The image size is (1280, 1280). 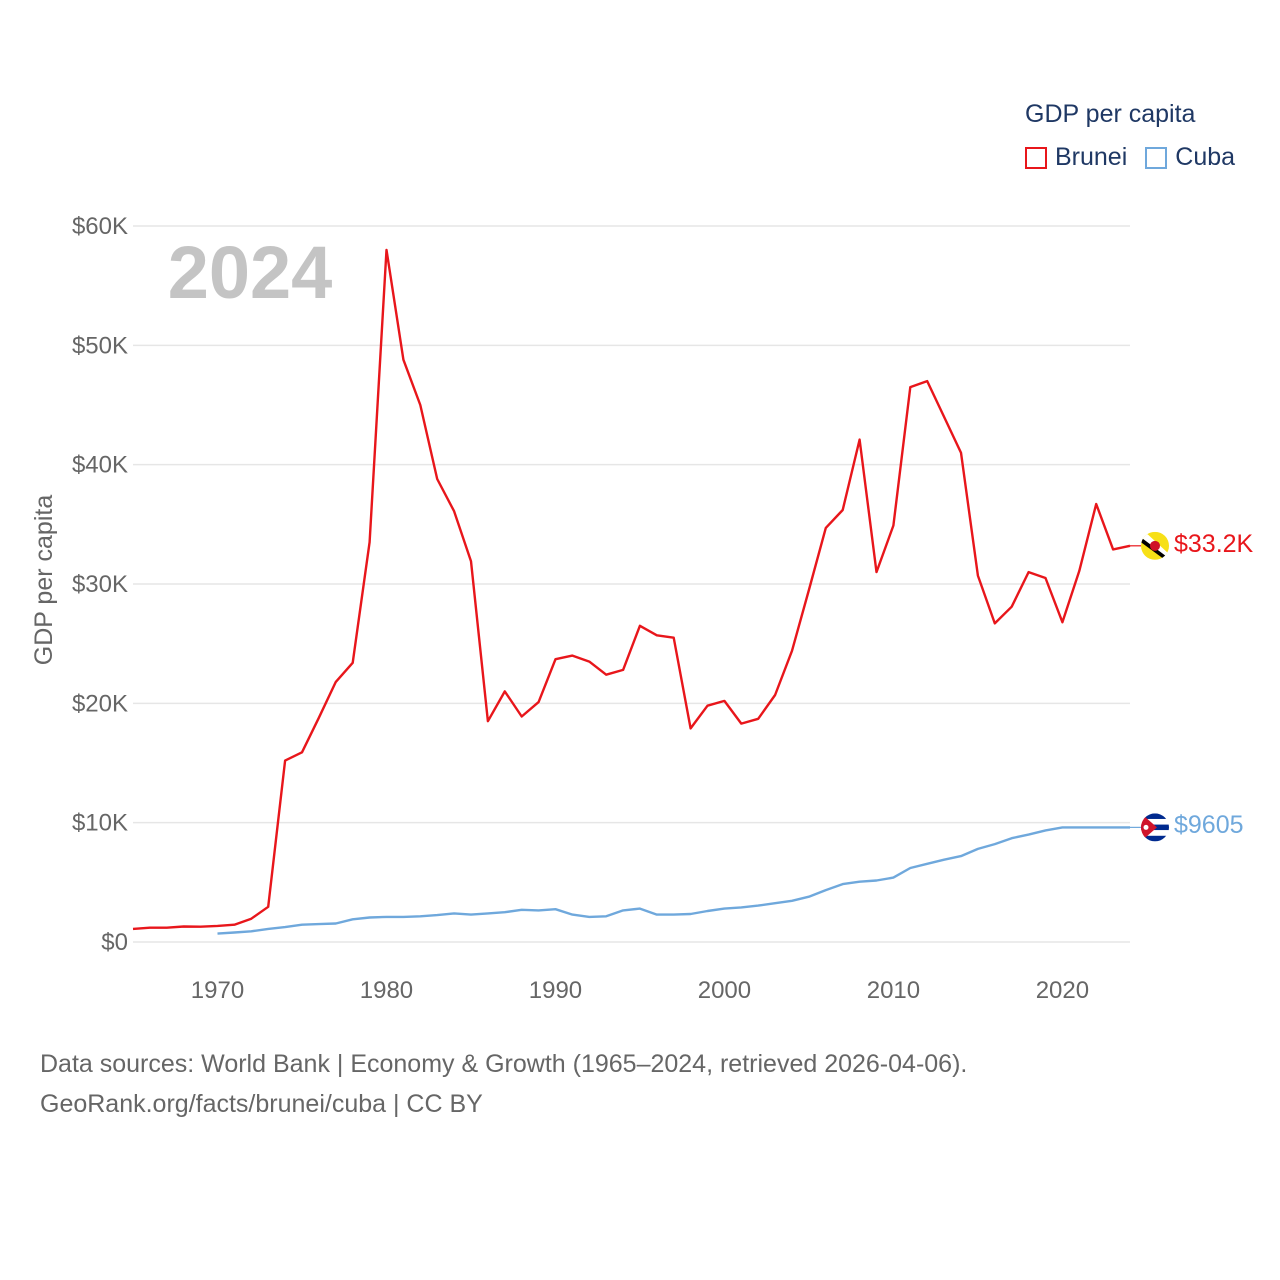 I want to click on legend-item-brunei: Brunei, so click(x=1076, y=157).